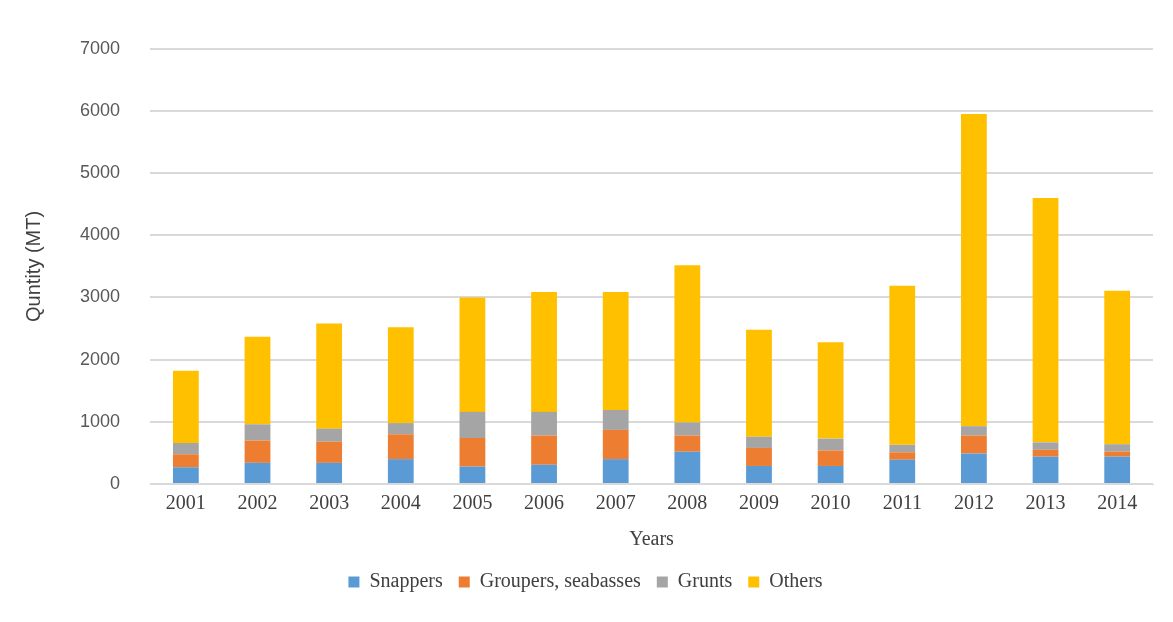 Image resolution: width=1173 pixels, height=622 pixels. What do you see at coordinates (185, 502) in the screenshot?
I see `x-tick-label: 2001` at bounding box center [185, 502].